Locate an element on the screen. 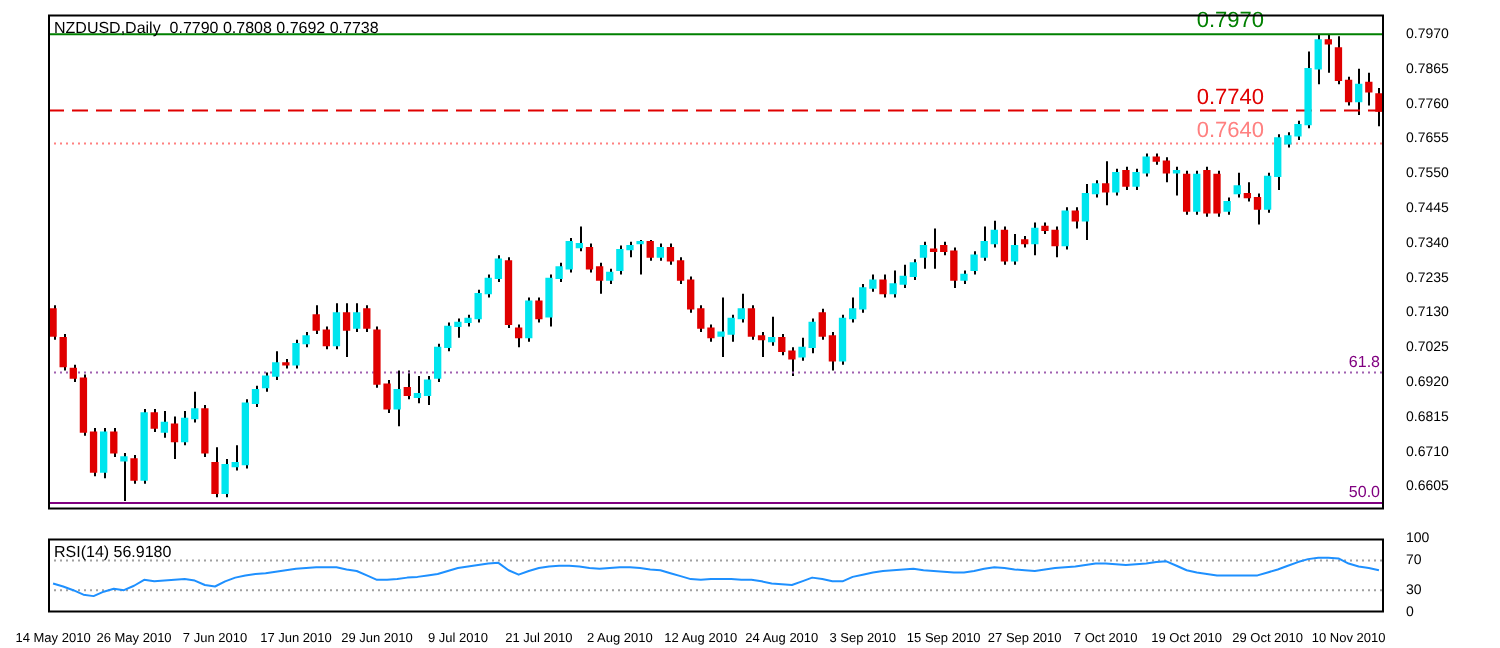 This screenshot has height=648, width=1500. ref-line-label: 0.7740 is located at coordinates (1230, 97).